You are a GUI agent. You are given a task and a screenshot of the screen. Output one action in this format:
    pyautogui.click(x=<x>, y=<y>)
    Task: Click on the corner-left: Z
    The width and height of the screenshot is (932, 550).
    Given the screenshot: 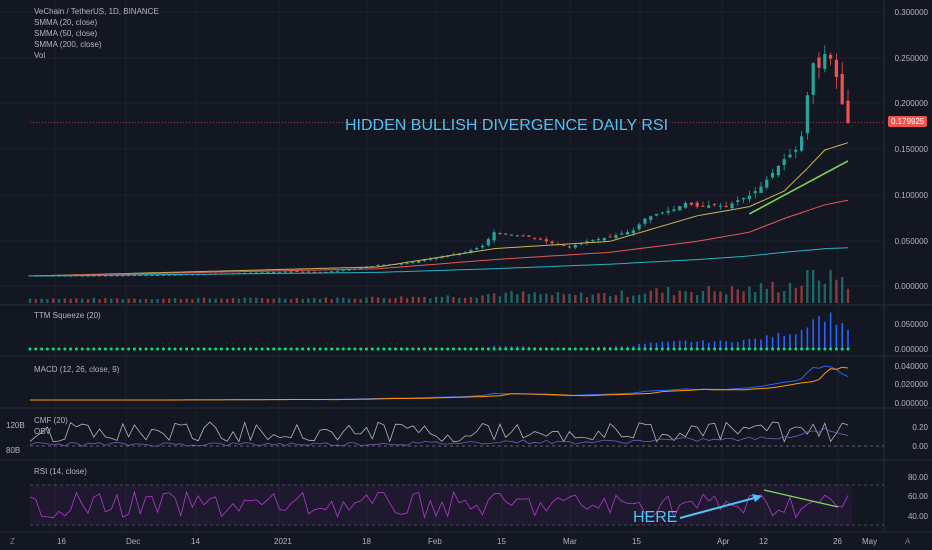 What is the action you would take?
    pyautogui.click(x=12, y=541)
    